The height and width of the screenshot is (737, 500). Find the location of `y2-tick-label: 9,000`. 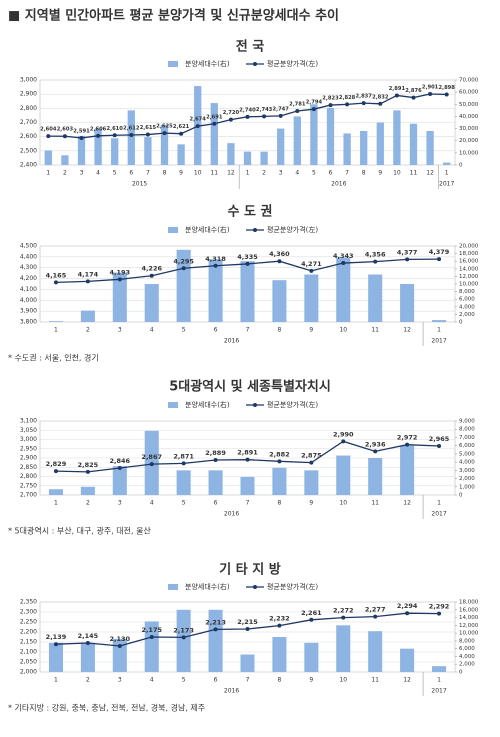

y2-tick-label: 9,000 is located at coordinates (467, 422).